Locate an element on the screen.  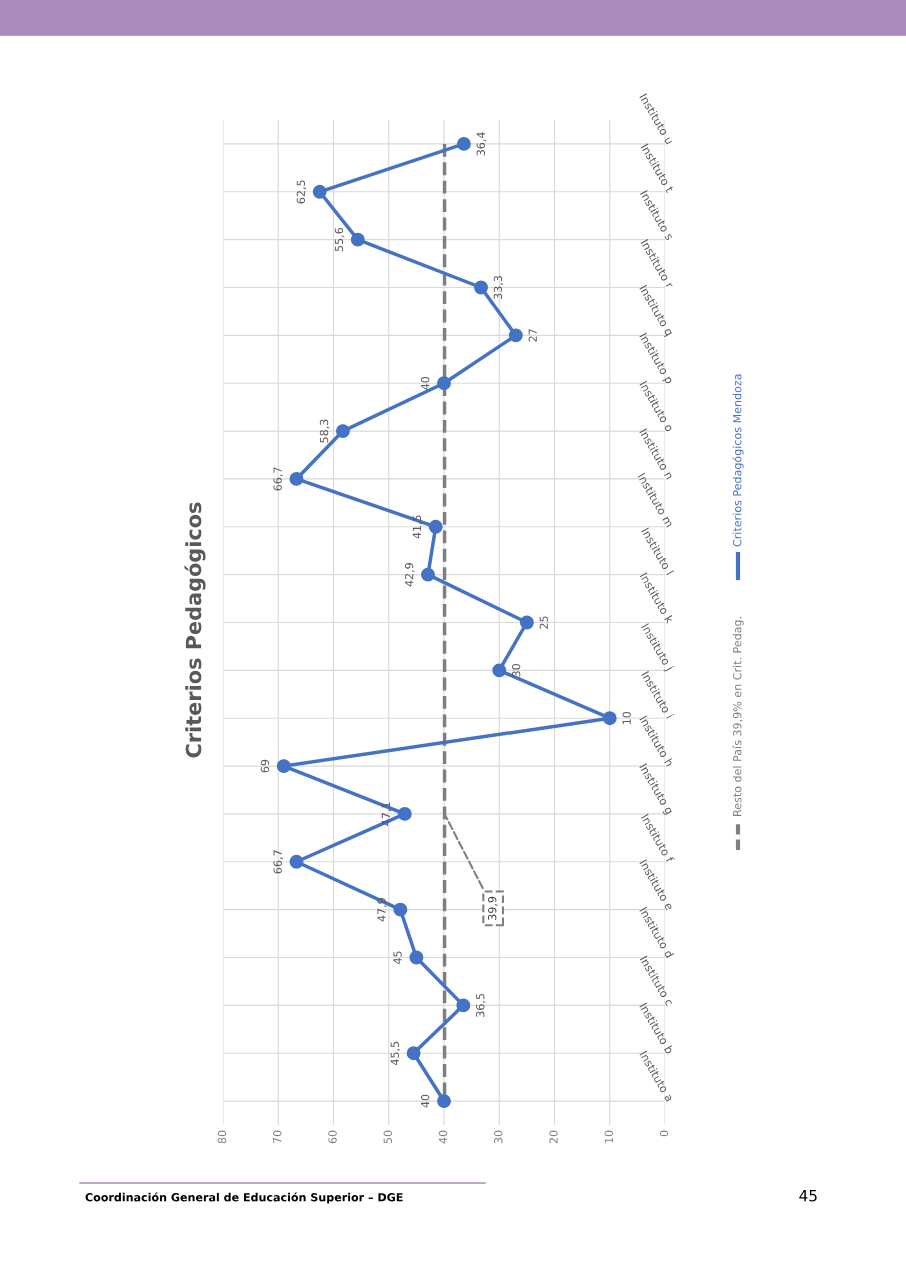
data-label: 42,9 is located at coordinates (409, 575).